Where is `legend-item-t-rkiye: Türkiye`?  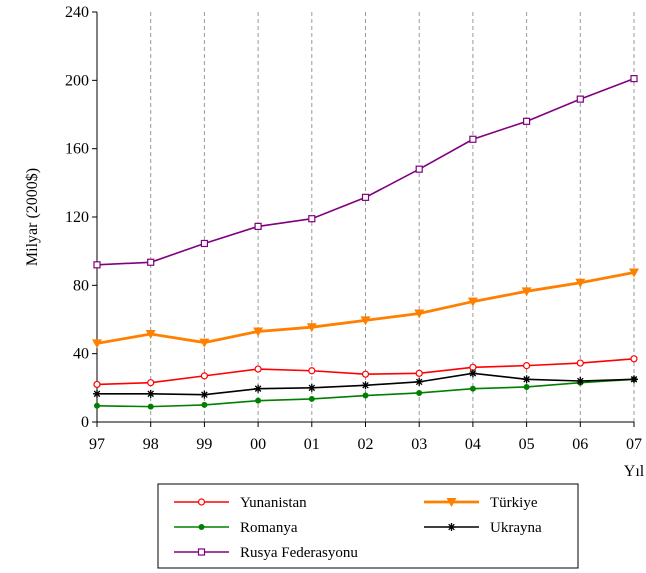 legend-item-t-rkiye: Türkiye is located at coordinates (481, 503).